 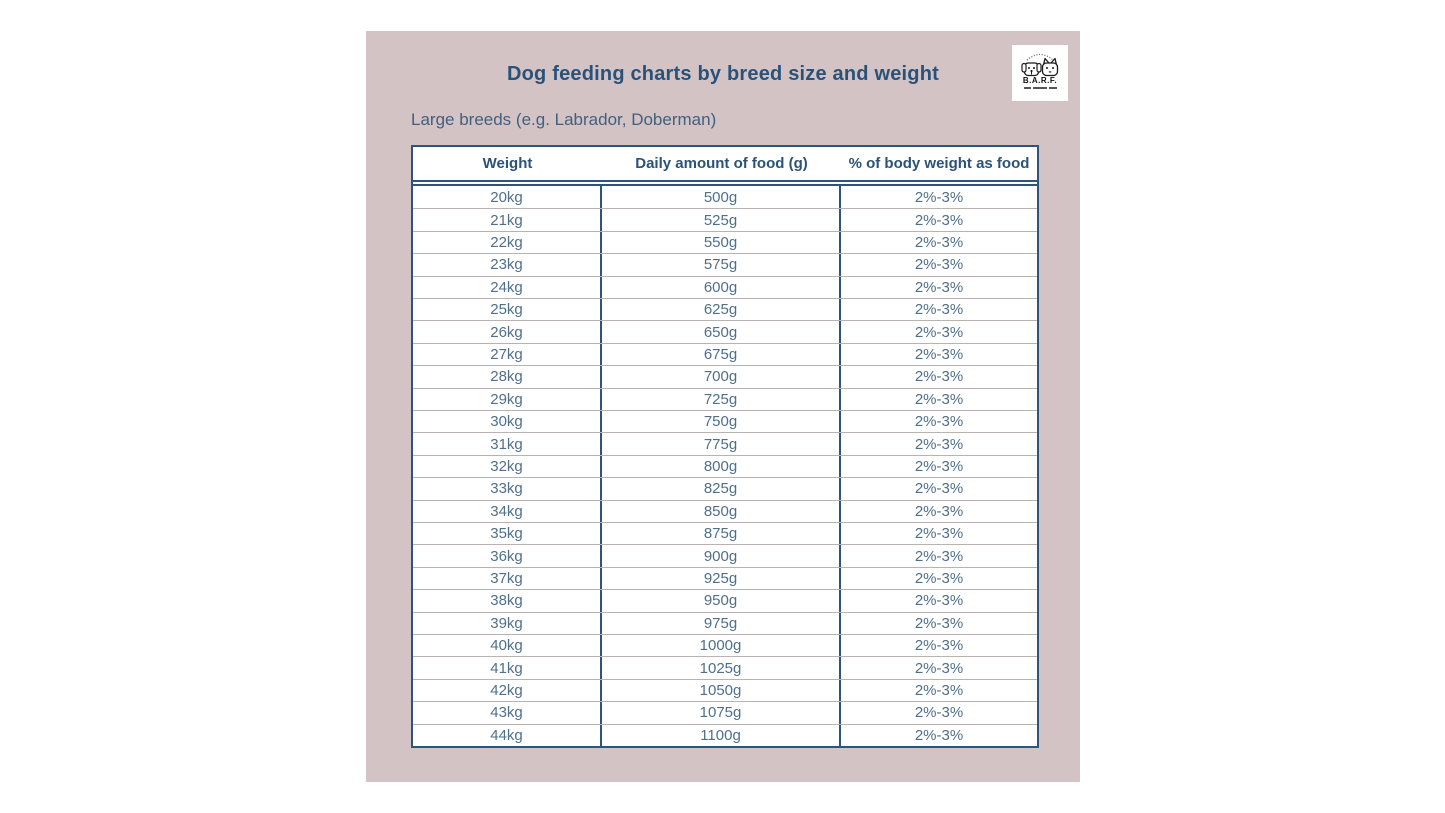 What do you see at coordinates (721, 309) in the screenshot?
I see `table-cell: 625g` at bounding box center [721, 309].